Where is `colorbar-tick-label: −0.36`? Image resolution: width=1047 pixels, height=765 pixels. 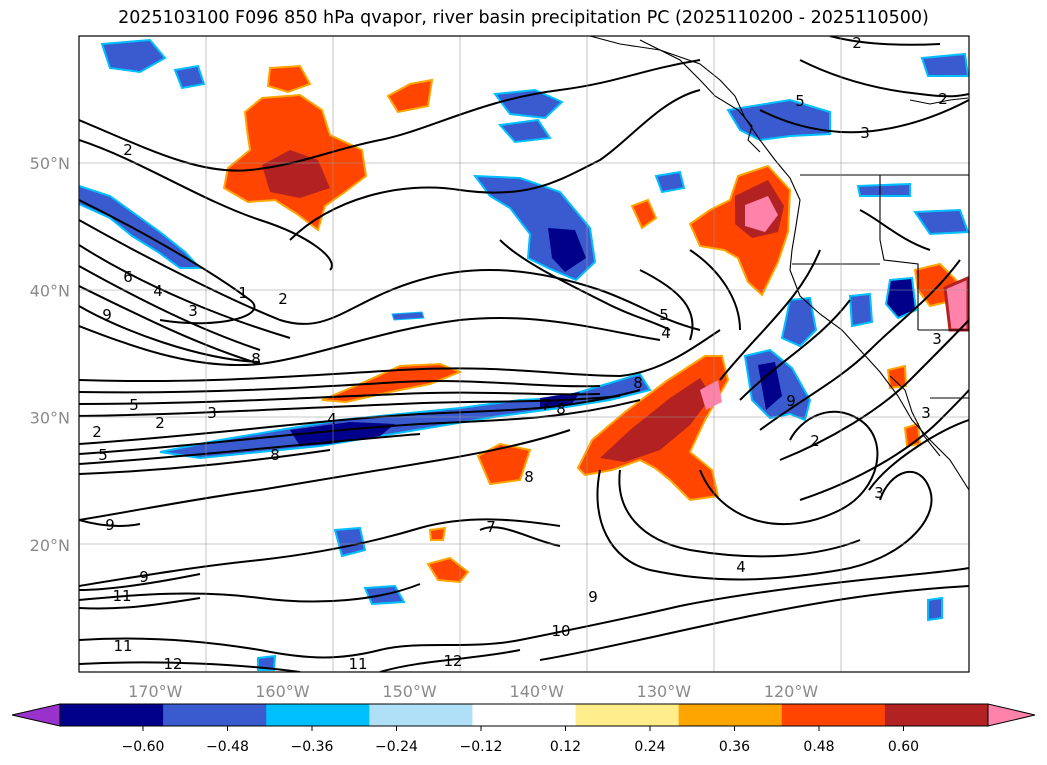 colorbar-tick-label: −0.36 is located at coordinates (312, 747).